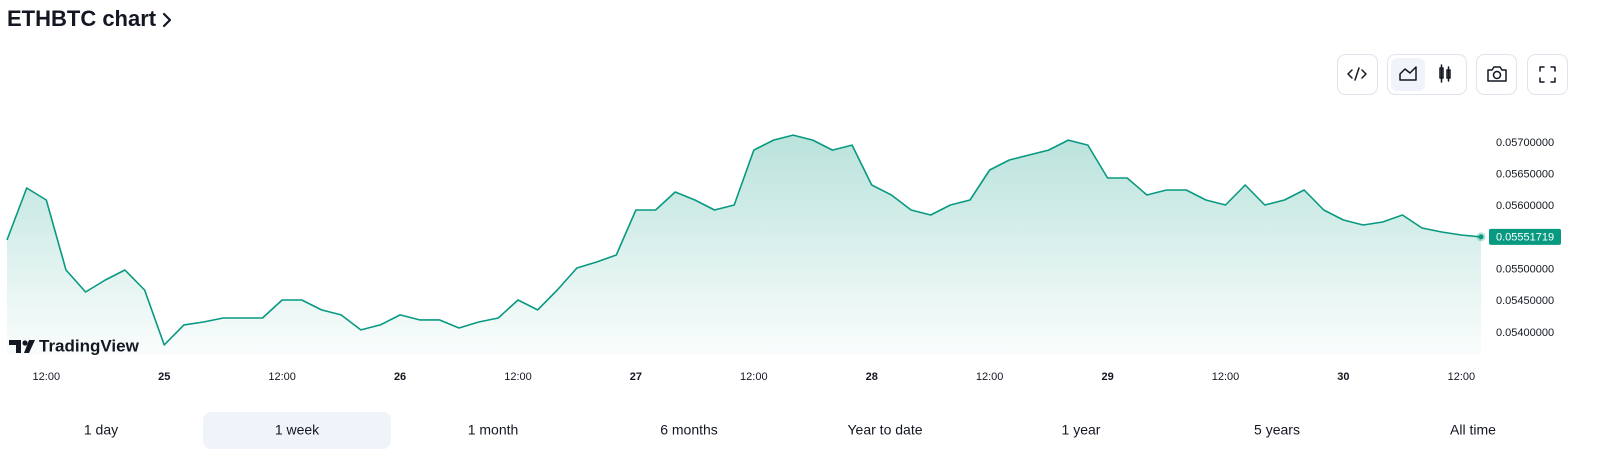 This screenshot has width=1600, height=462. What do you see at coordinates (89, 345) in the screenshot?
I see `watermark-text: TradingView` at bounding box center [89, 345].